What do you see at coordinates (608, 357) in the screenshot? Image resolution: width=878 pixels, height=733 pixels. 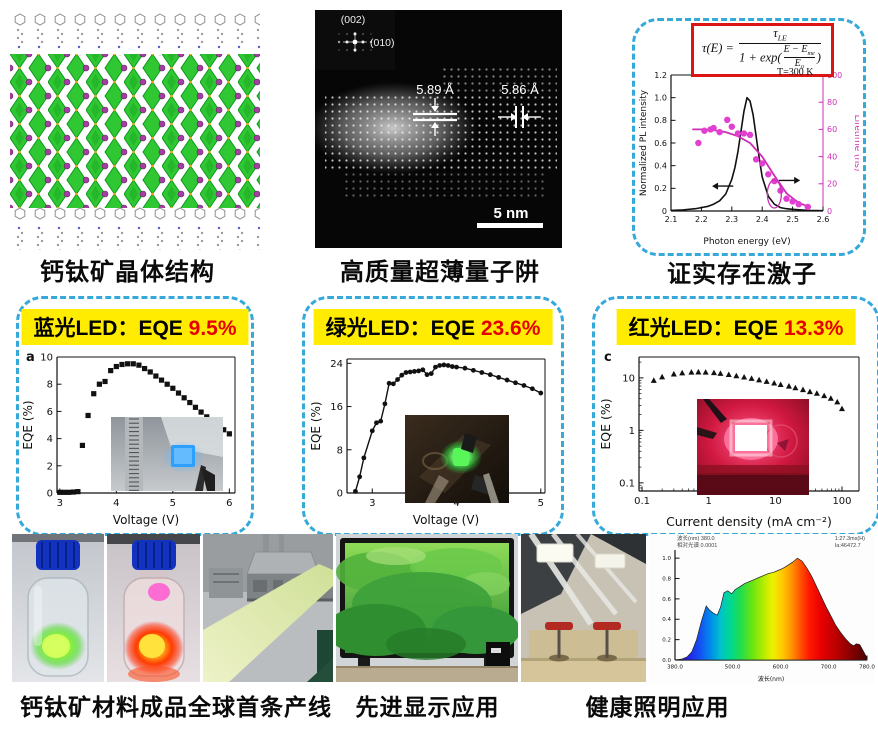 I see `svg-text: c` at bounding box center [608, 357].